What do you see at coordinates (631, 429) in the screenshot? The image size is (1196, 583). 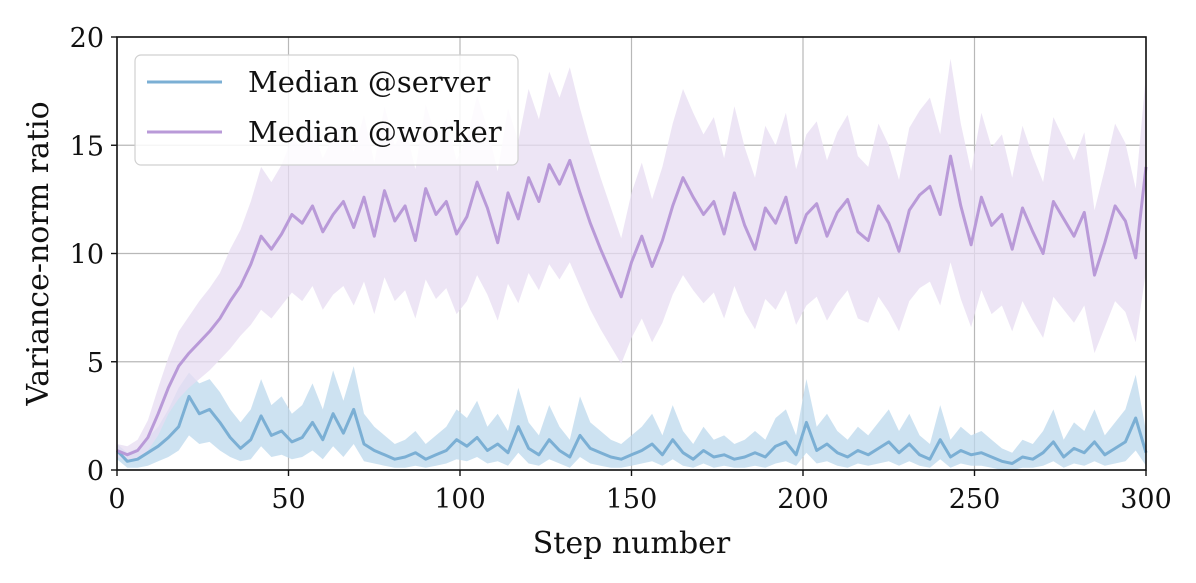 I see `line-server` at bounding box center [631, 429].